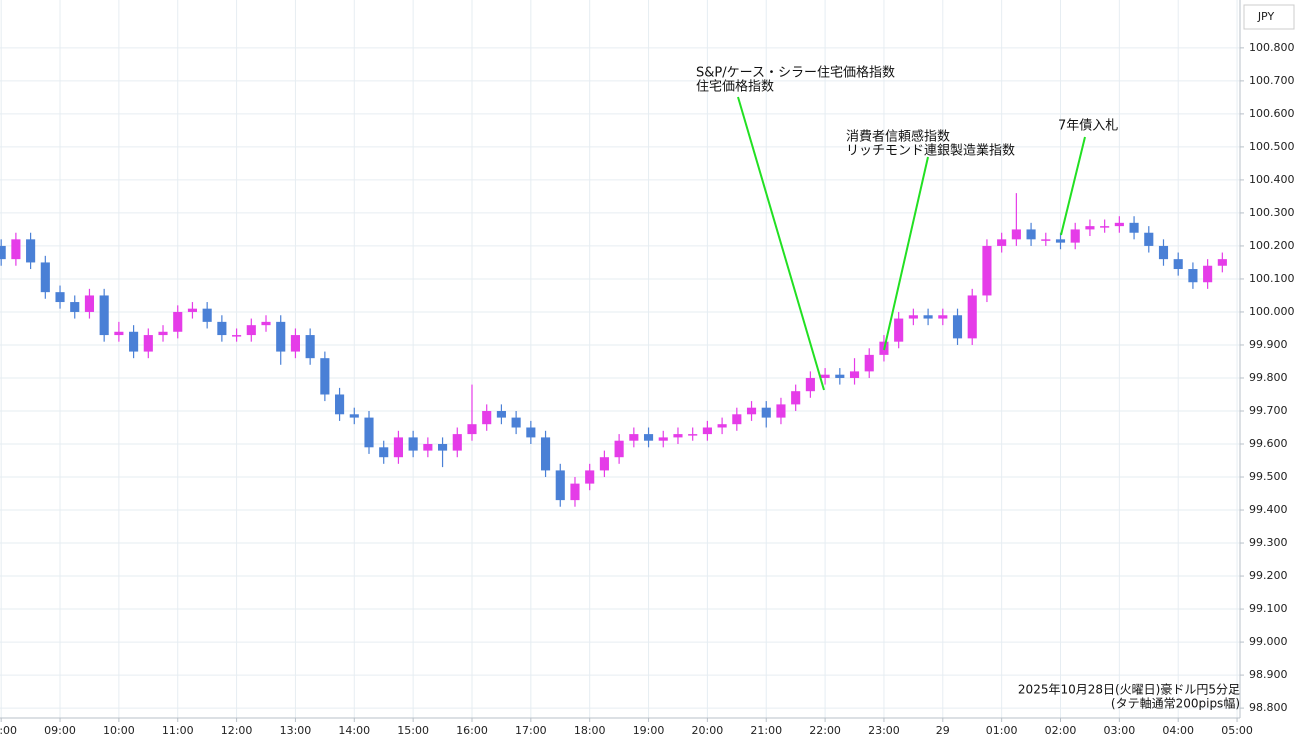  Describe the element at coordinates (472, 730) in the screenshot. I see `x-tick-label: 16:00` at that location.